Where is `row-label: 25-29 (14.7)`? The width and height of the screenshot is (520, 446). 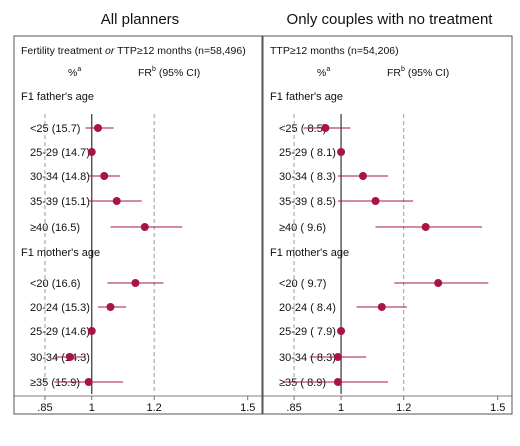
row-label: 25-29 (14.7) is located at coordinates (60, 153).